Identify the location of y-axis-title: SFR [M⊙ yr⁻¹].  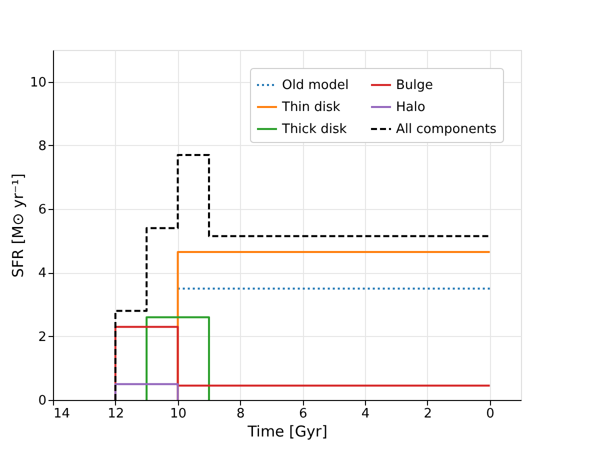
(17, 225).